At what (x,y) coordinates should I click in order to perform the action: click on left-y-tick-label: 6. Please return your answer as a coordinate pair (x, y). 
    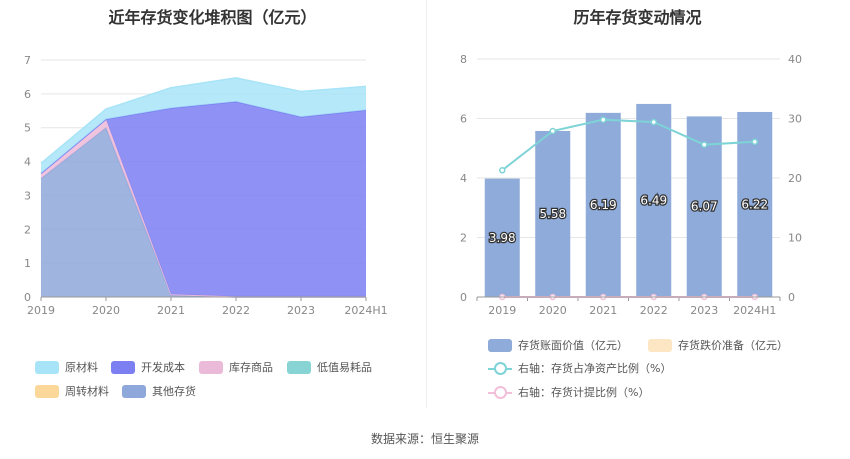
    Looking at the image, I should click on (27, 94).